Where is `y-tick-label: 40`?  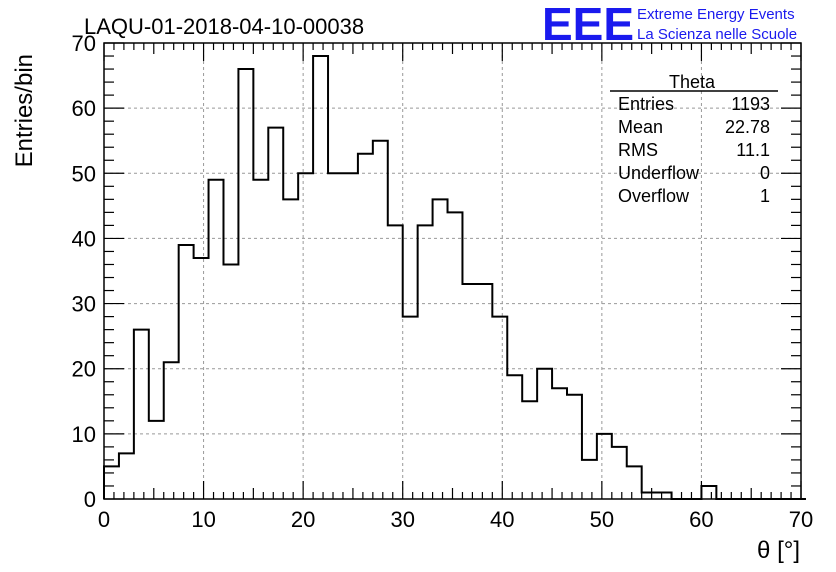 y-tick-label: 40 is located at coordinates (84, 238).